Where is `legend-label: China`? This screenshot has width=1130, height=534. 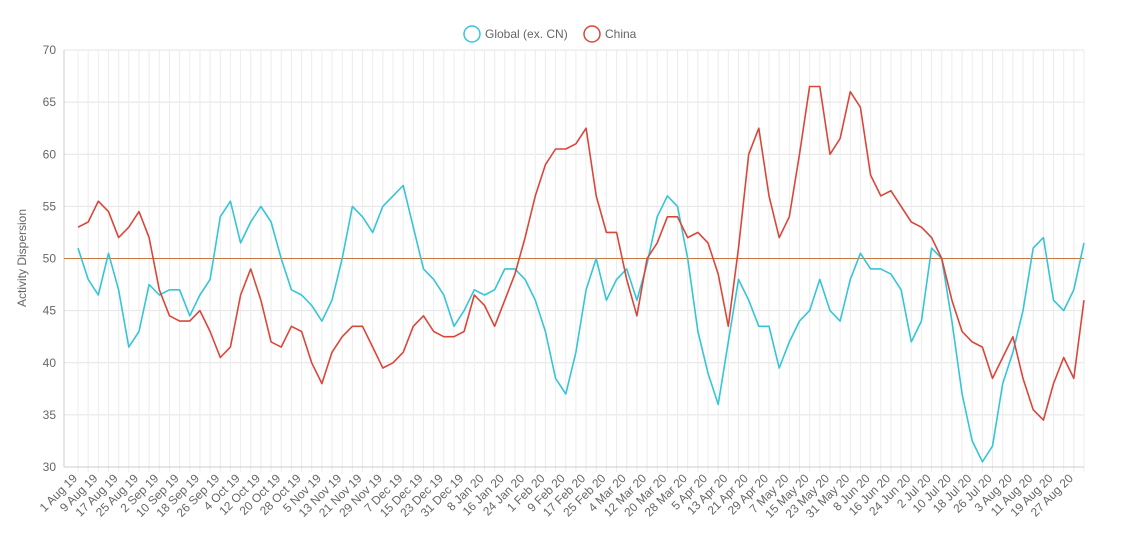 legend-label: China is located at coordinates (621, 34).